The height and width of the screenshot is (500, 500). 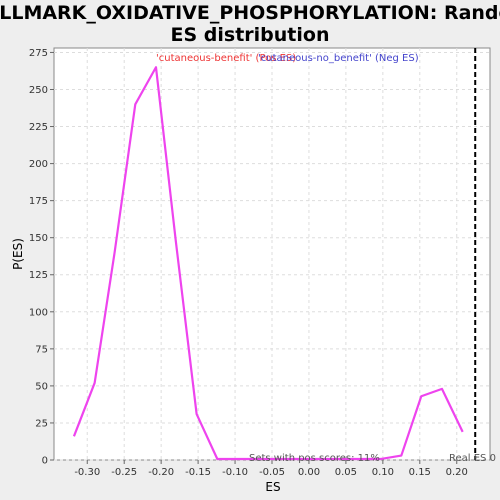 I want to click on y-tick-label: 50, so click(x=41, y=386).